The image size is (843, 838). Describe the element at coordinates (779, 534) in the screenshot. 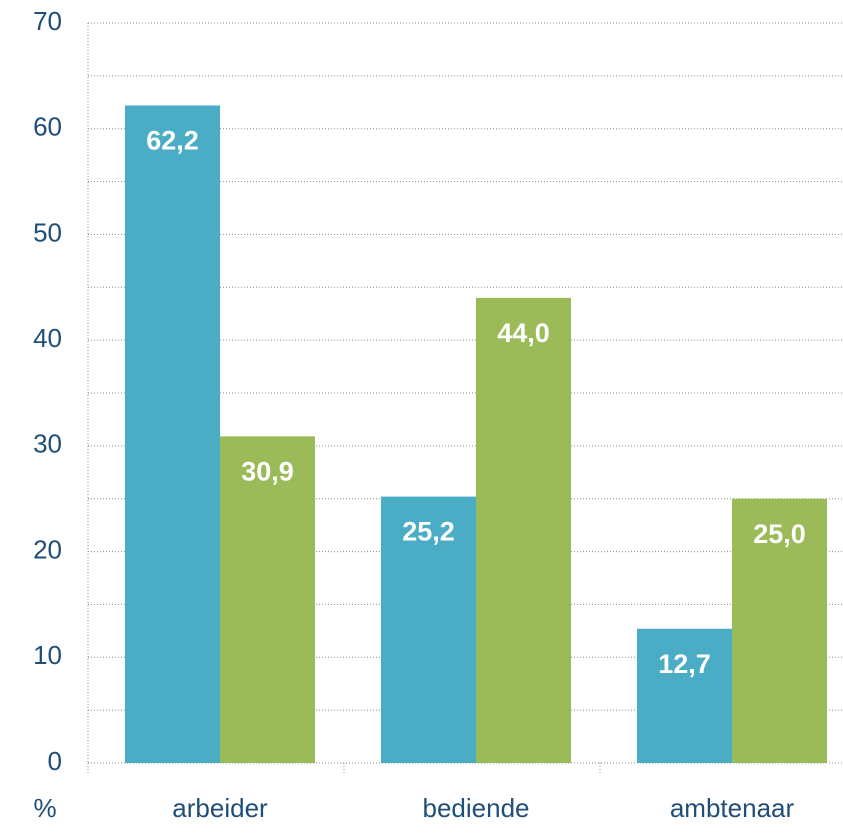

I see `value-label: 25,0` at that location.